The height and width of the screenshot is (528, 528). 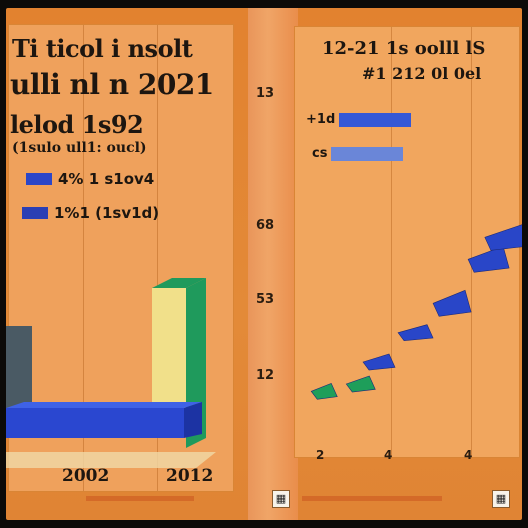 What do you see at coordinates (321, 119) in the screenshot?
I see `legend-label: +1d` at bounding box center [321, 119].